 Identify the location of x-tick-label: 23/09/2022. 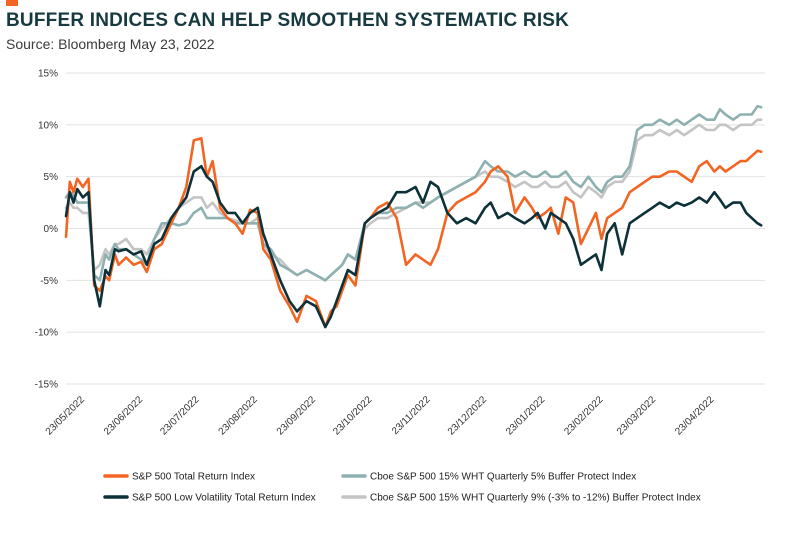
(296, 415).